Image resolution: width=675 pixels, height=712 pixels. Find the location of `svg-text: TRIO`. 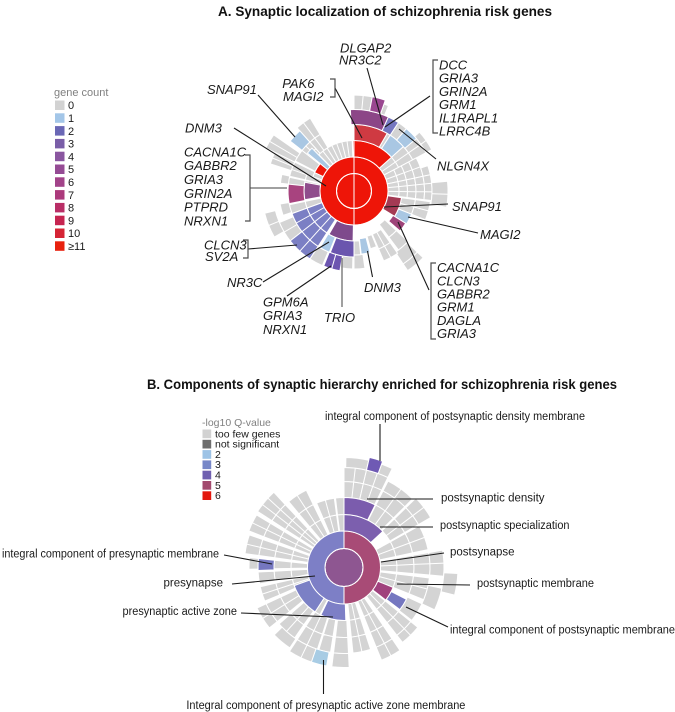

svg-text: TRIO is located at coordinates (339, 317).